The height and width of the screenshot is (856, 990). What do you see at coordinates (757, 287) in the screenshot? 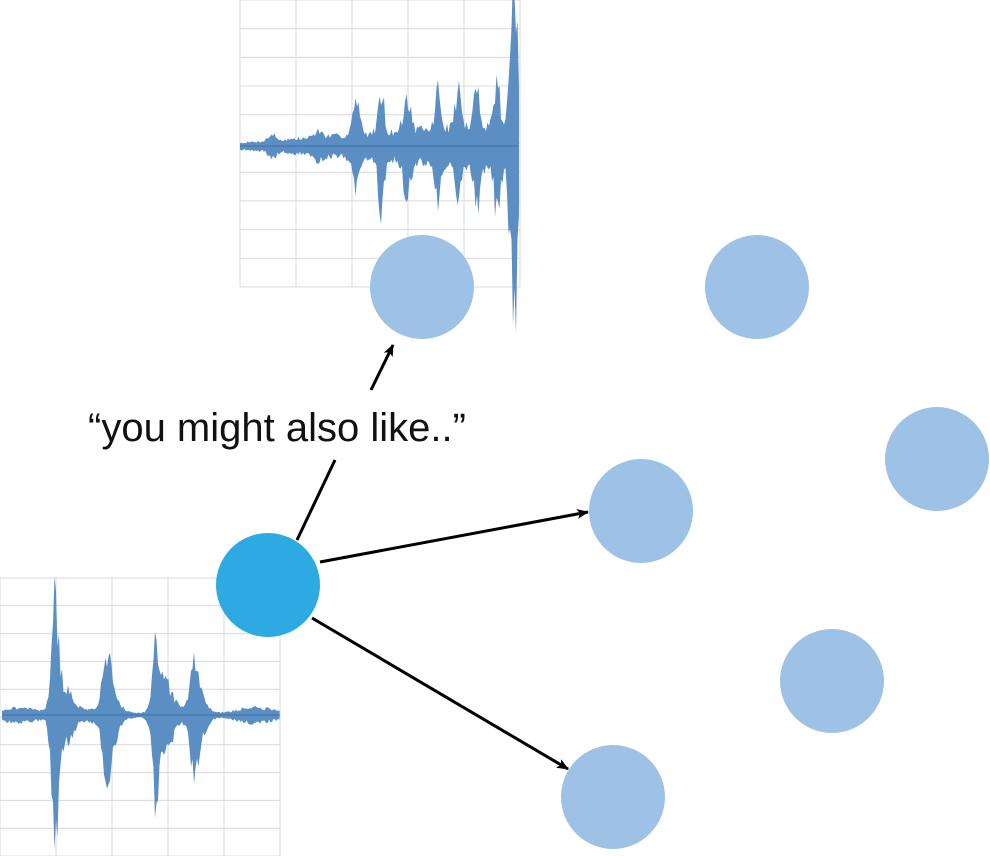
I see `node-top-right` at bounding box center [757, 287].